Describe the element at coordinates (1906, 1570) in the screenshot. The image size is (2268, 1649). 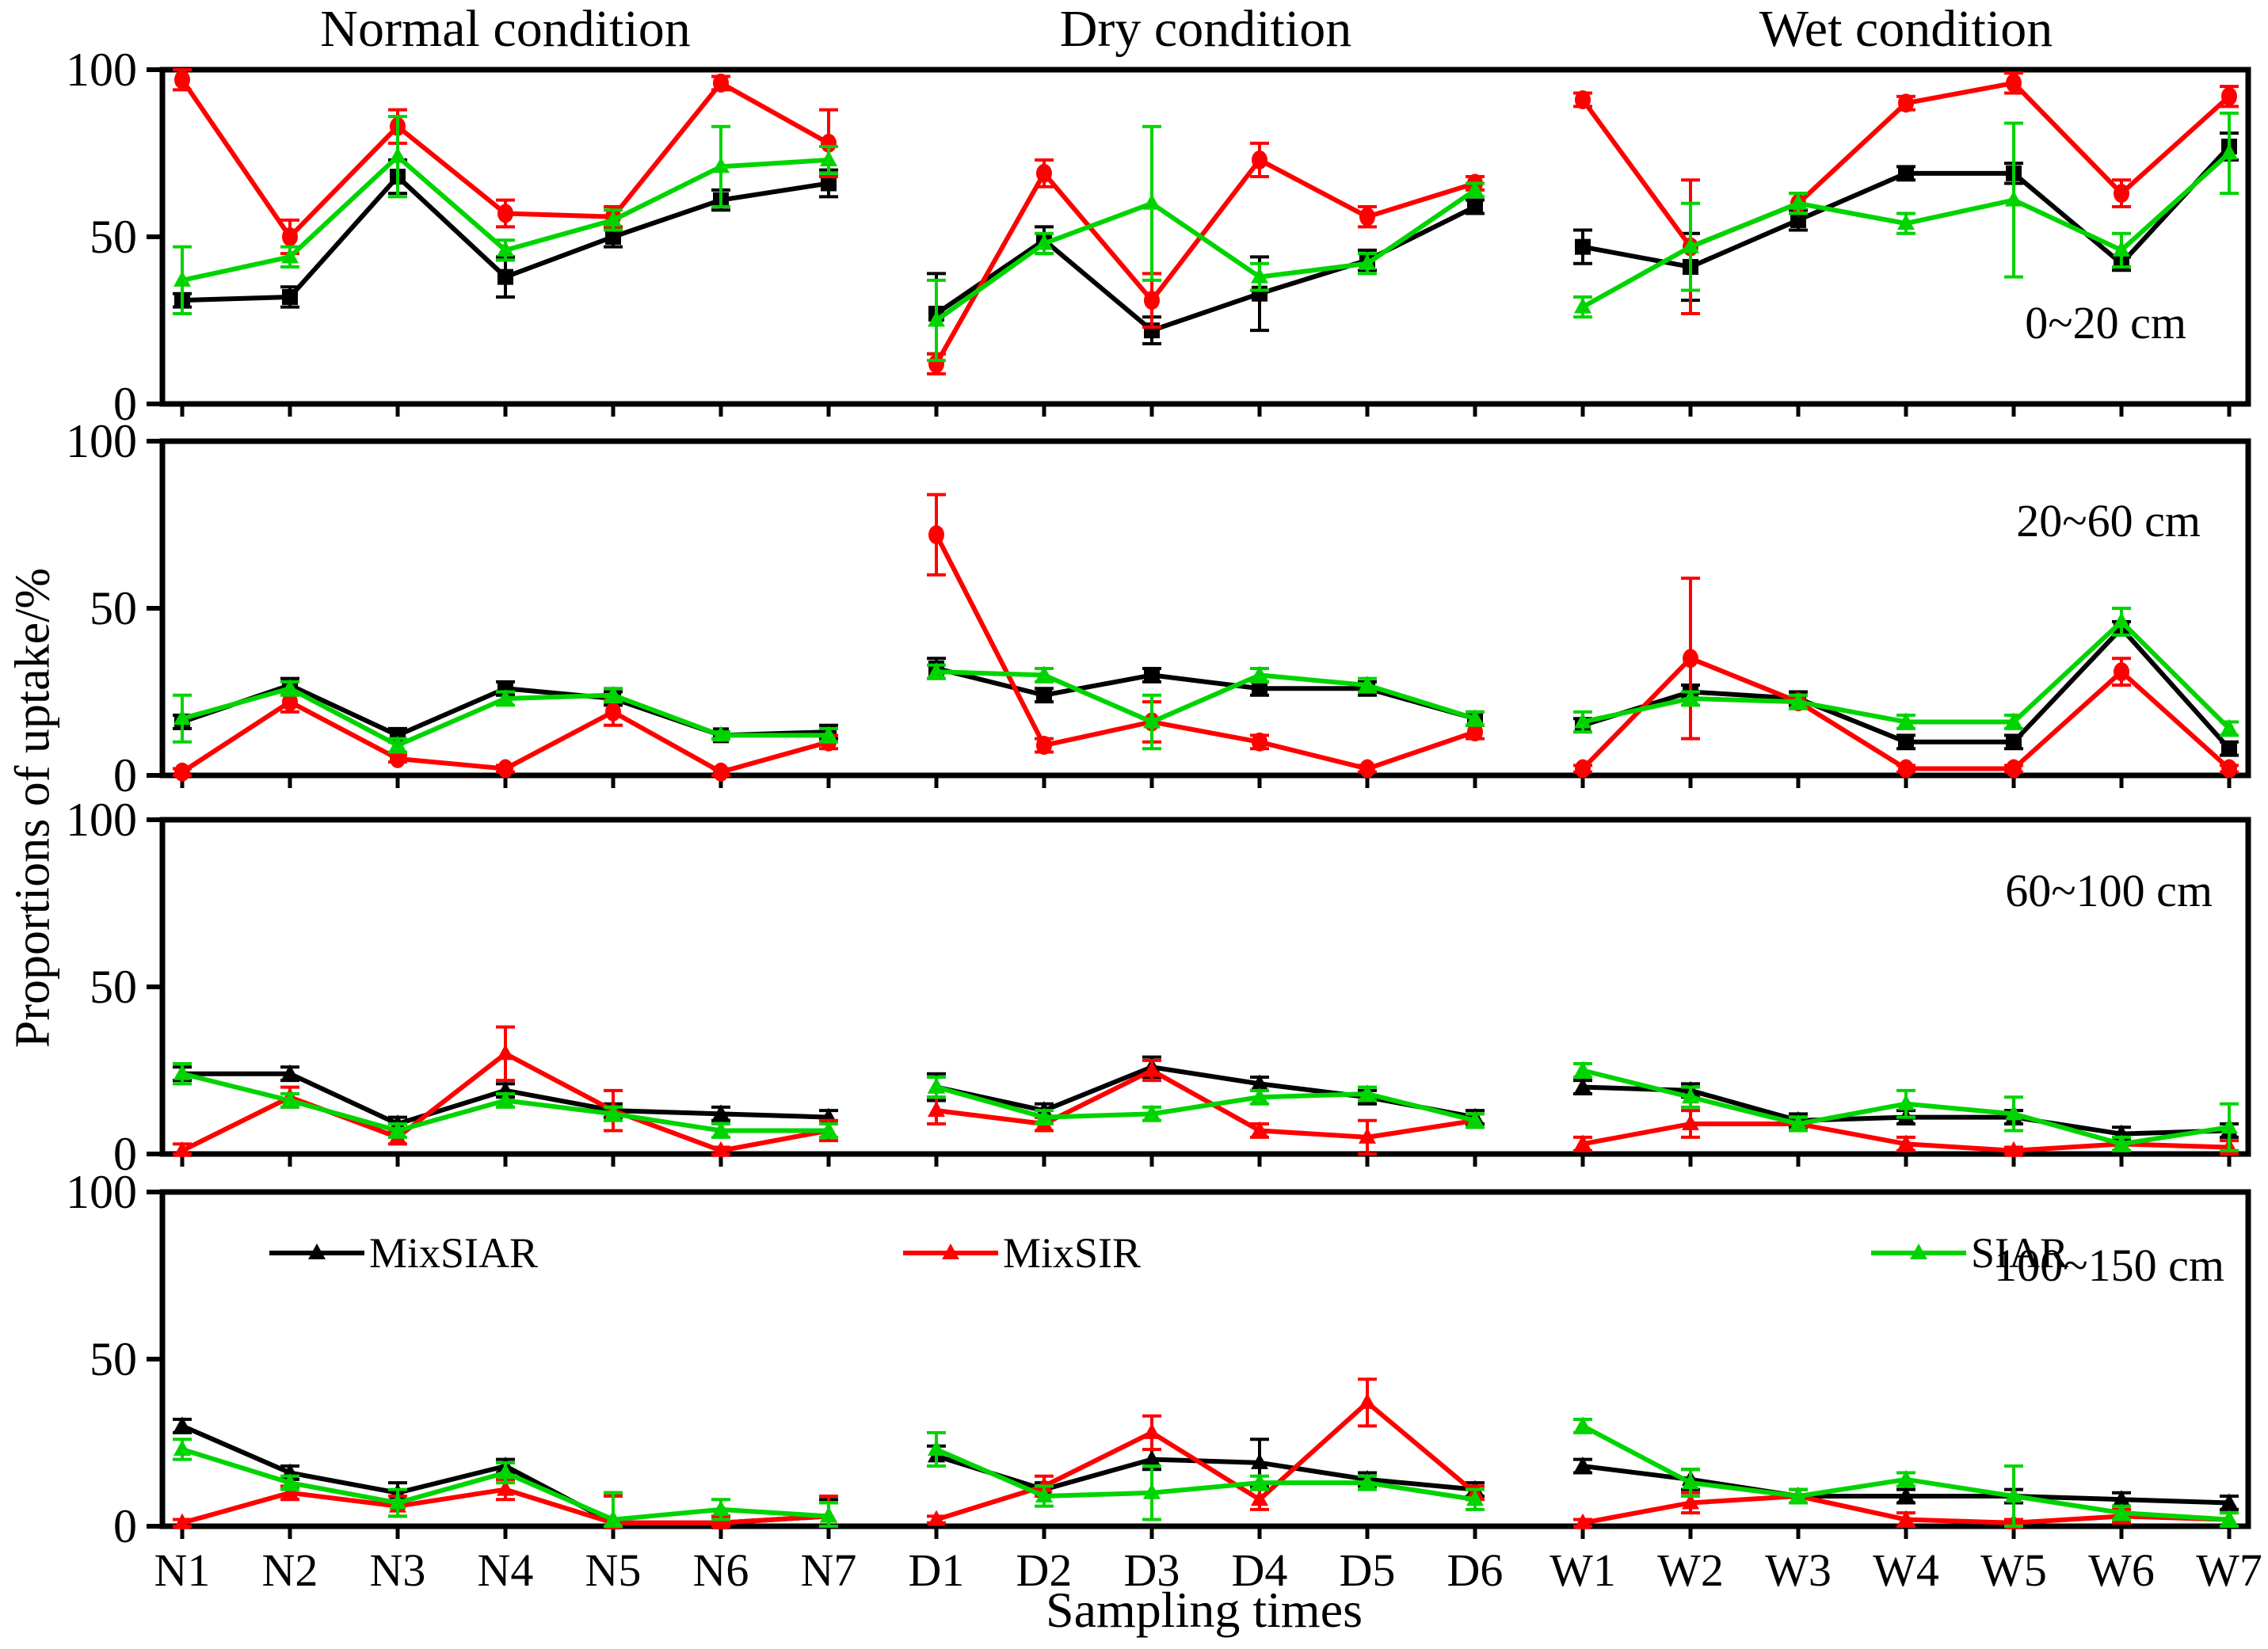
I see `x-tick-label: W4` at that location.